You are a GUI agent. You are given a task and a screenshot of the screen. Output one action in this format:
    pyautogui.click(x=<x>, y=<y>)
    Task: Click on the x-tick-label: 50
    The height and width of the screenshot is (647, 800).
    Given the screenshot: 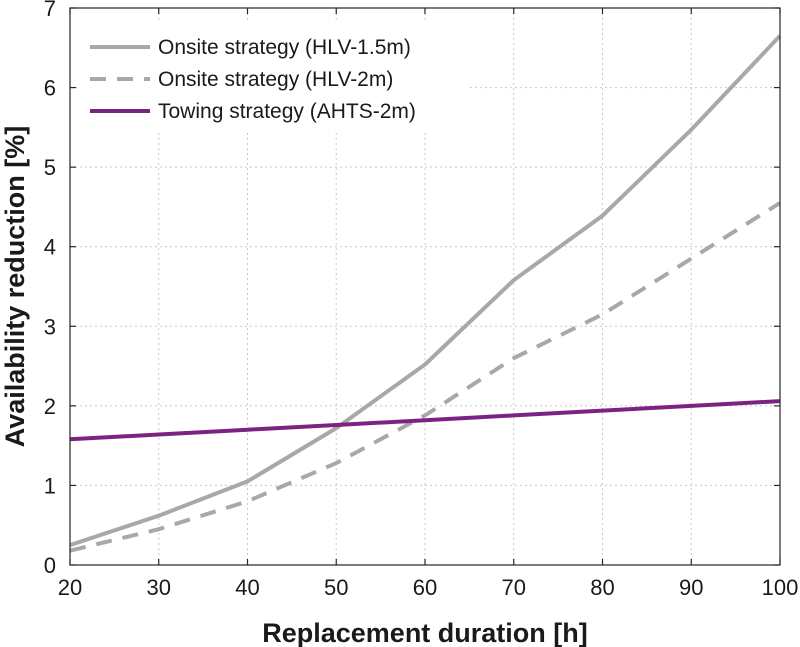 What is the action you would take?
    pyautogui.click(x=336, y=587)
    